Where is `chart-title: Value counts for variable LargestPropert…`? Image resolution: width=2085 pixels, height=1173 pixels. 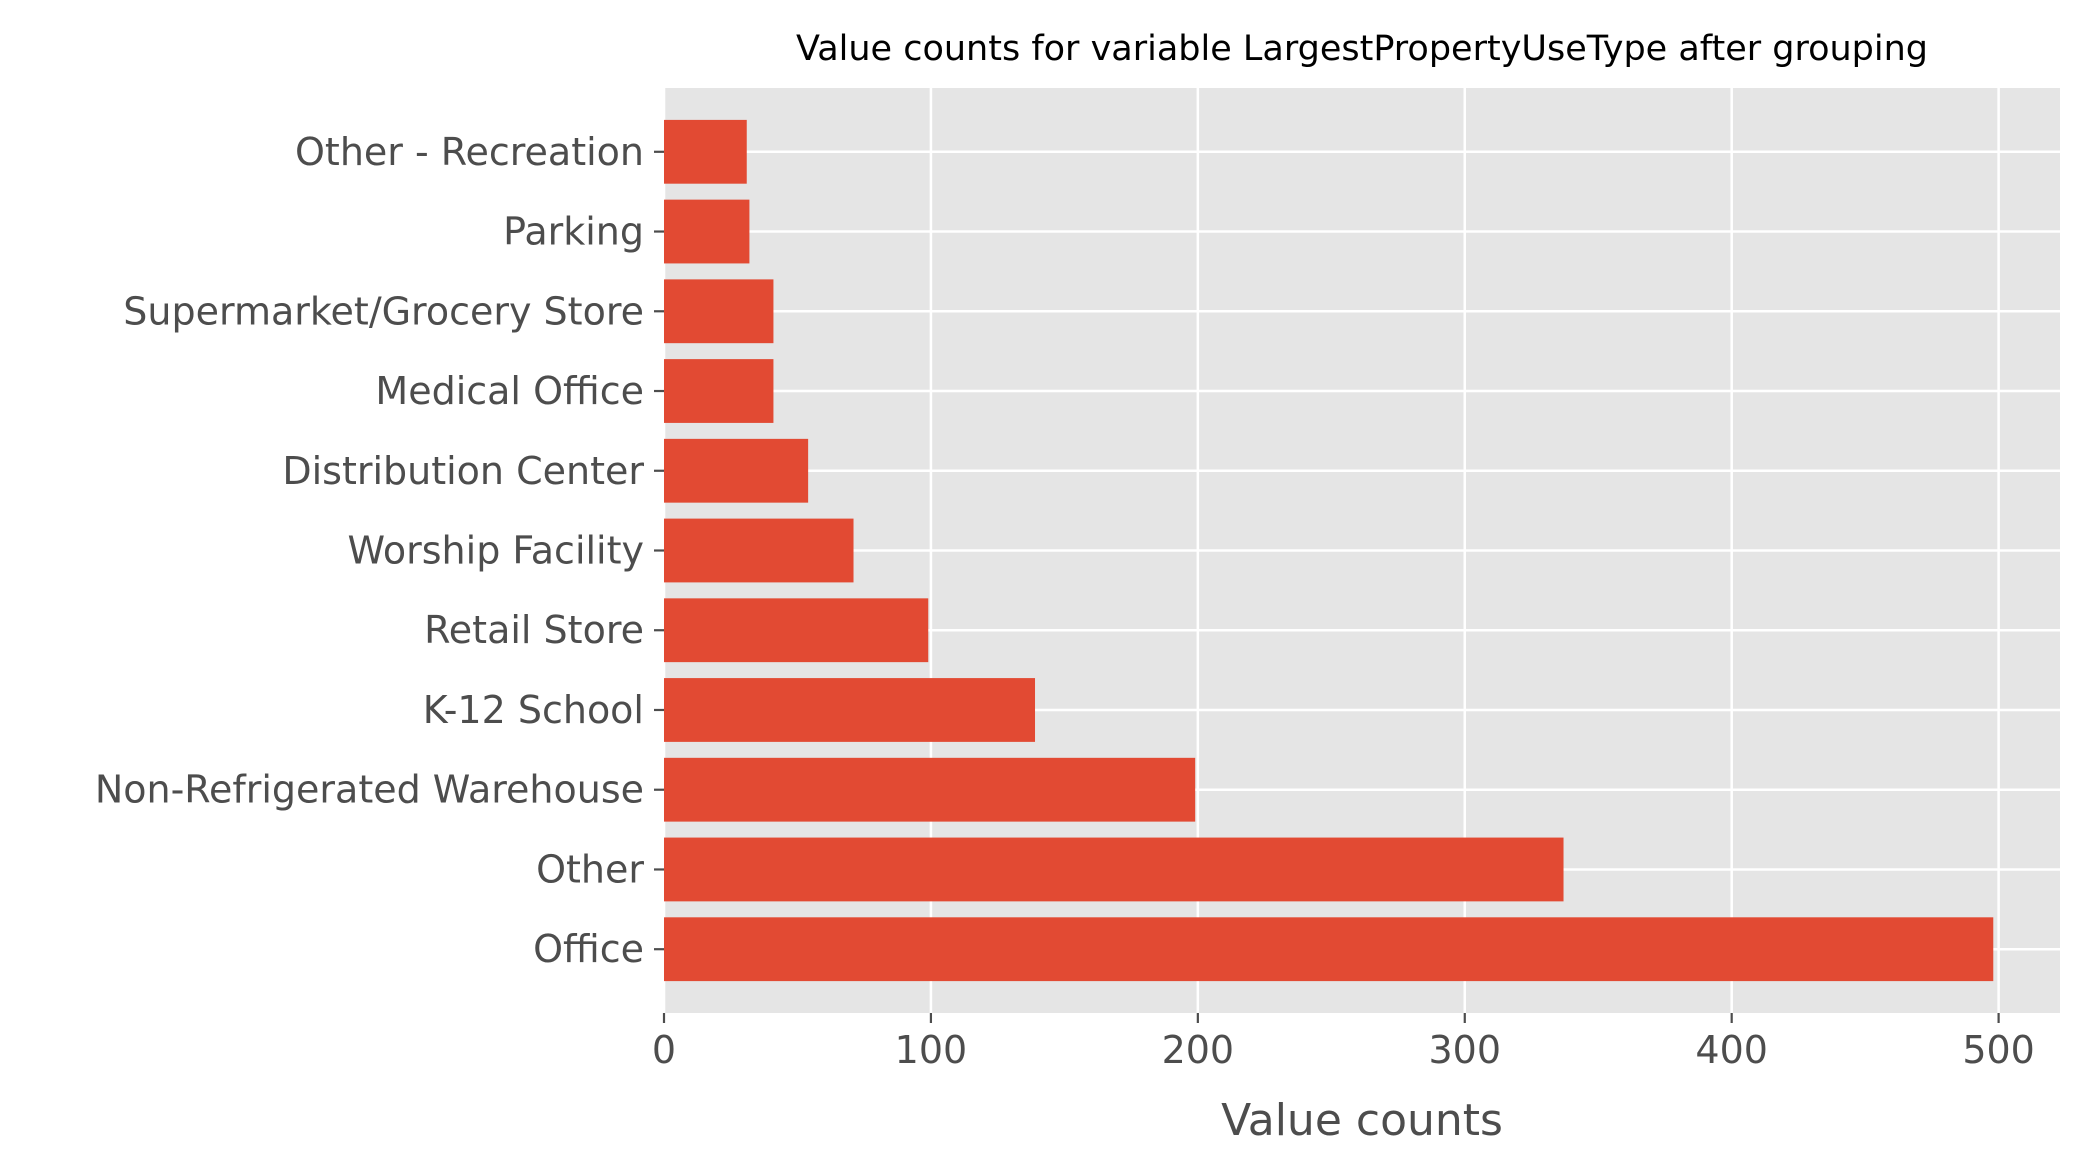 chart-title: Value counts for variable LargestPropert… is located at coordinates (1362, 49).